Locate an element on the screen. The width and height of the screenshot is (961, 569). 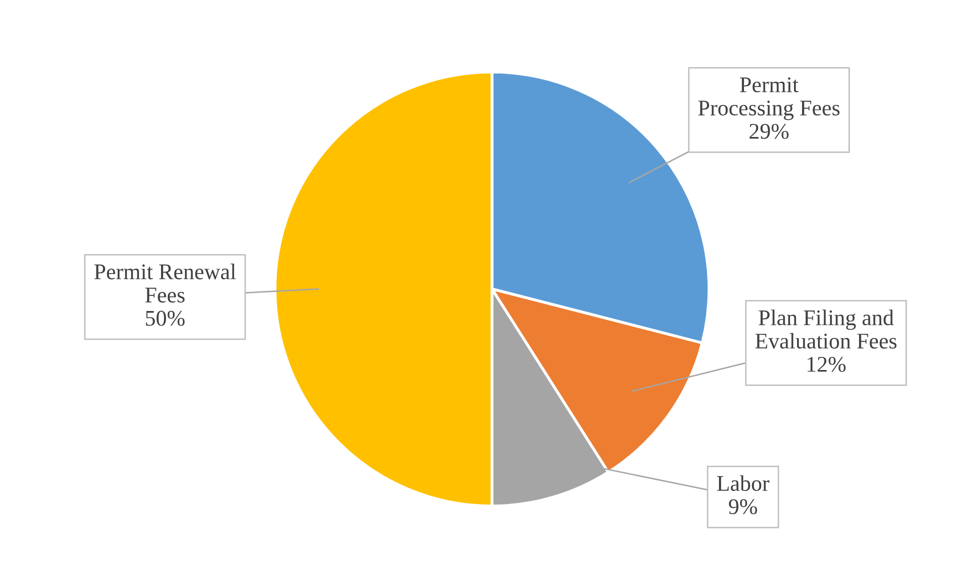
data-label: 29% is located at coordinates (769, 131).